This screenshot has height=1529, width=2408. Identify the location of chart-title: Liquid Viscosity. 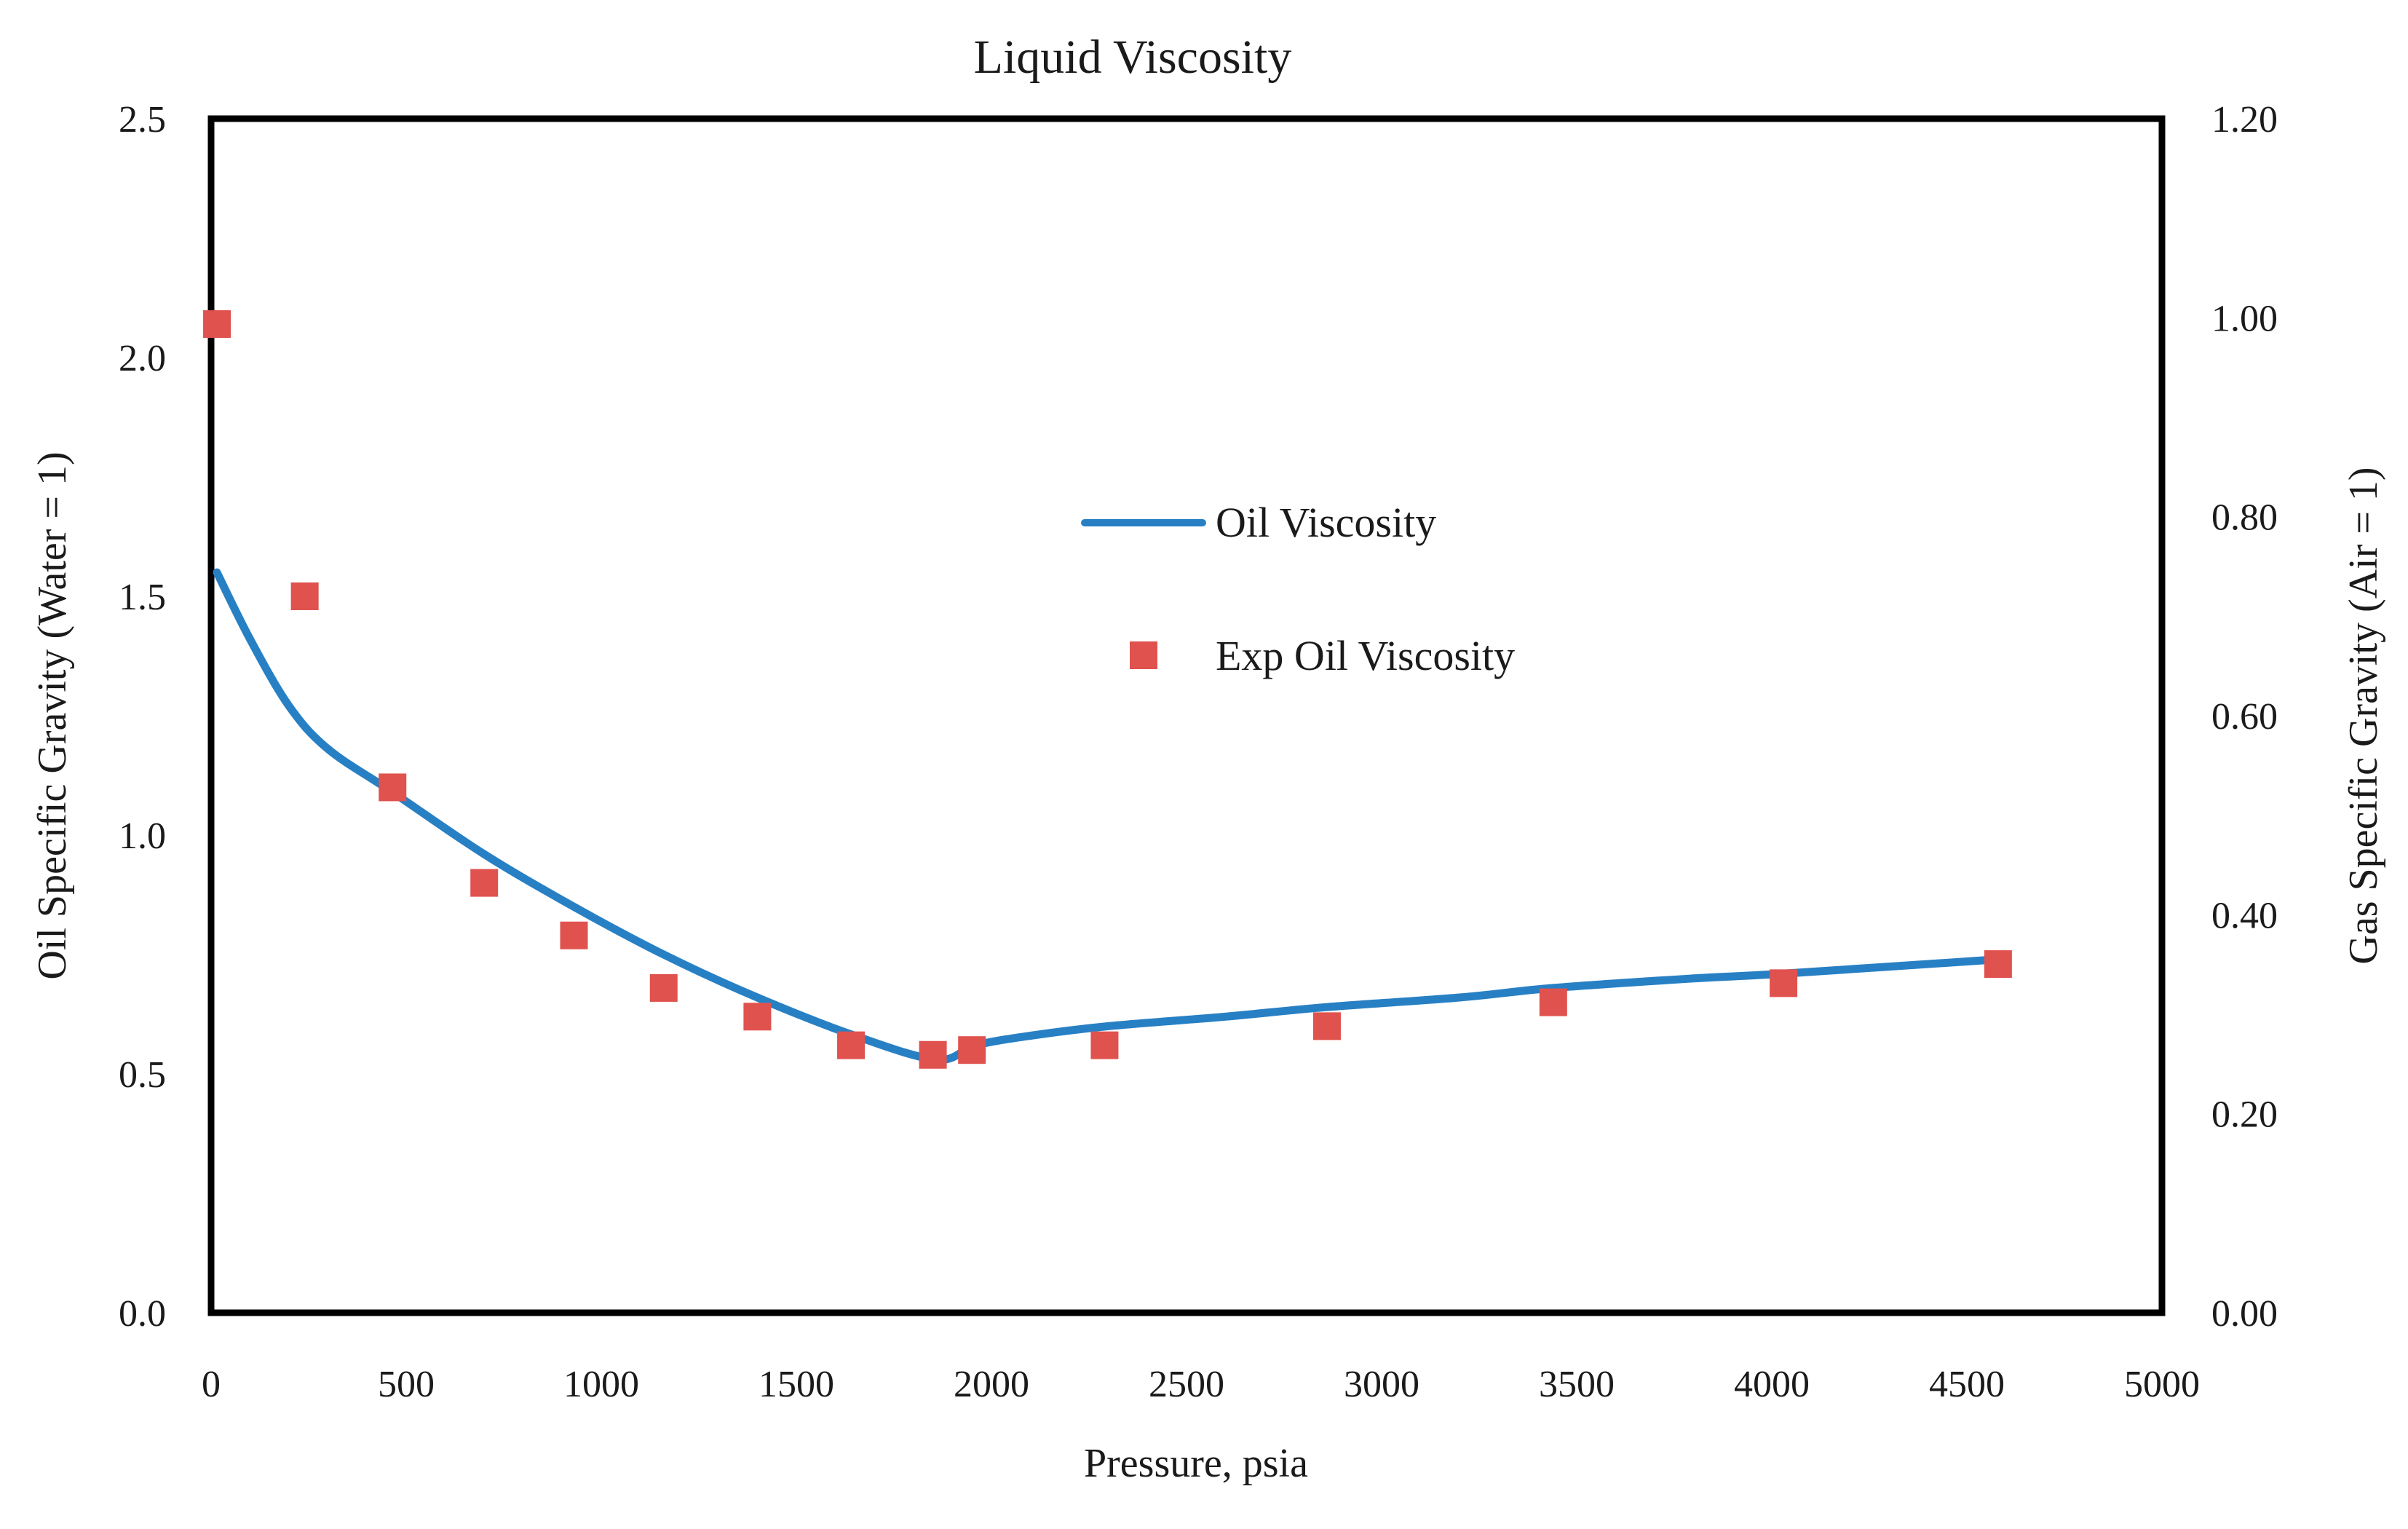
(1133, 58).